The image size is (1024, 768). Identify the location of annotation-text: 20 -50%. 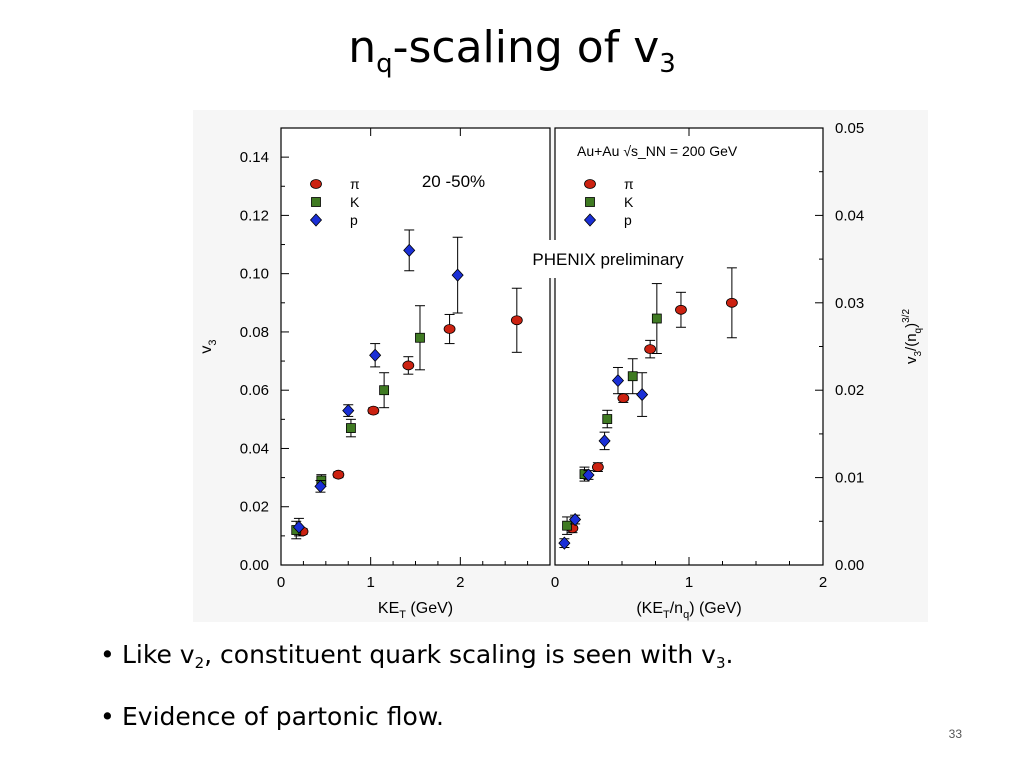
(453, 181).